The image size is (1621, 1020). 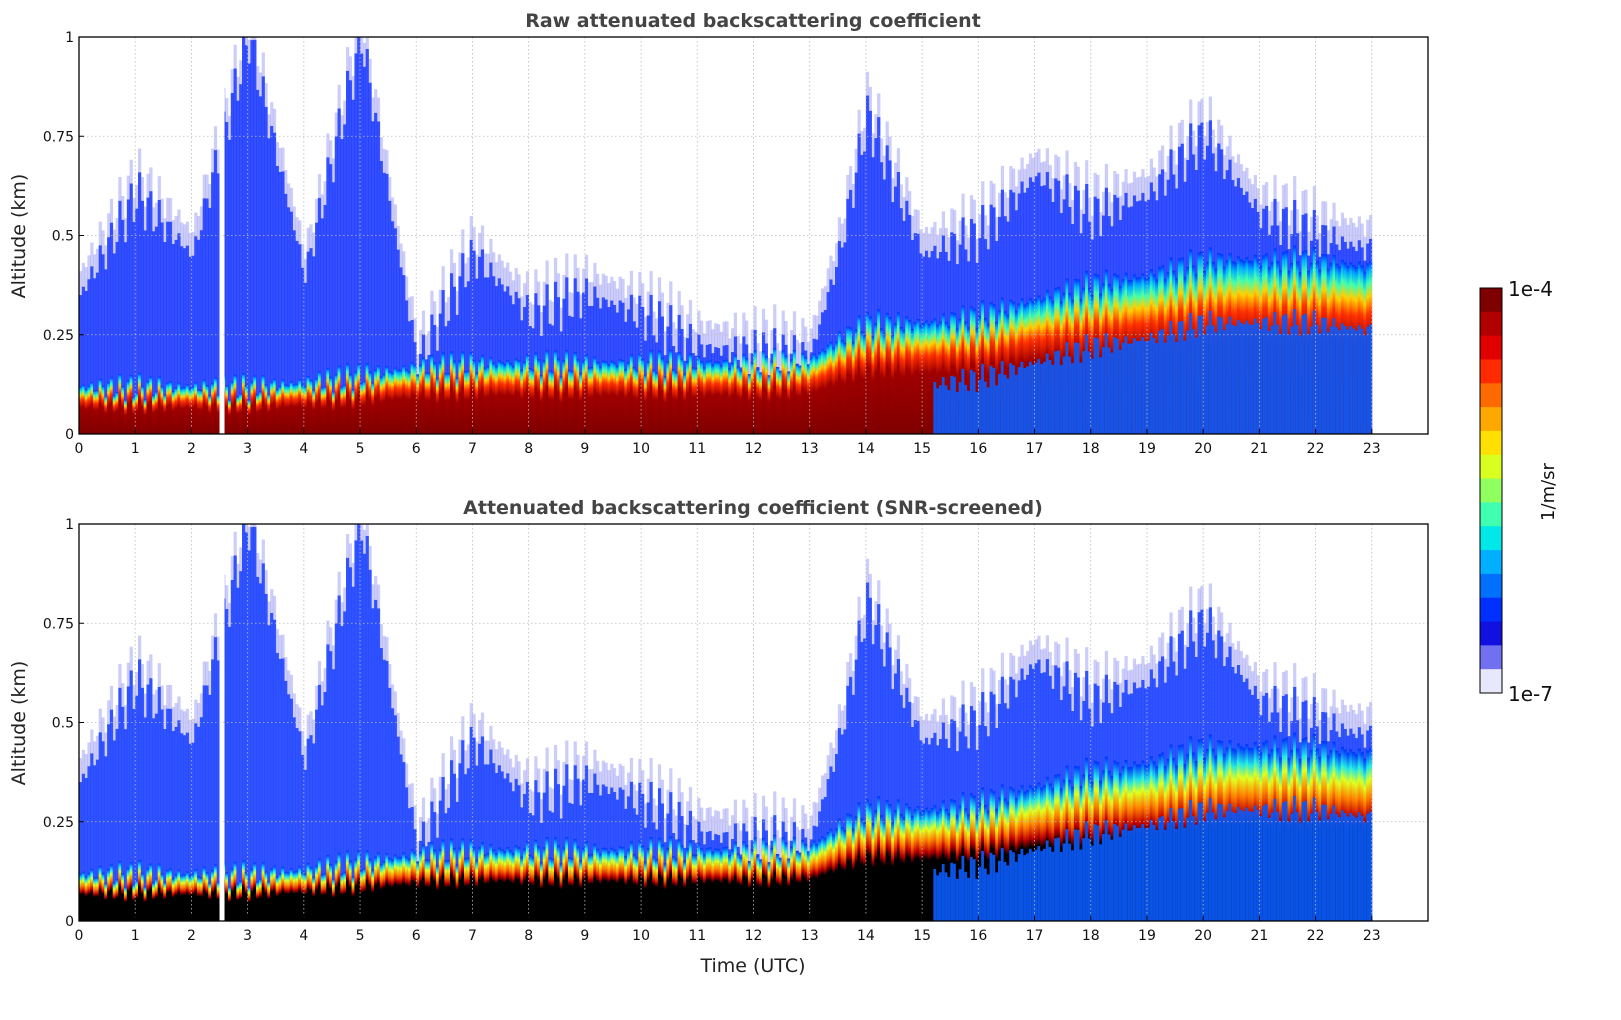 I want to click on data-gap, so click(x=222, y=722).